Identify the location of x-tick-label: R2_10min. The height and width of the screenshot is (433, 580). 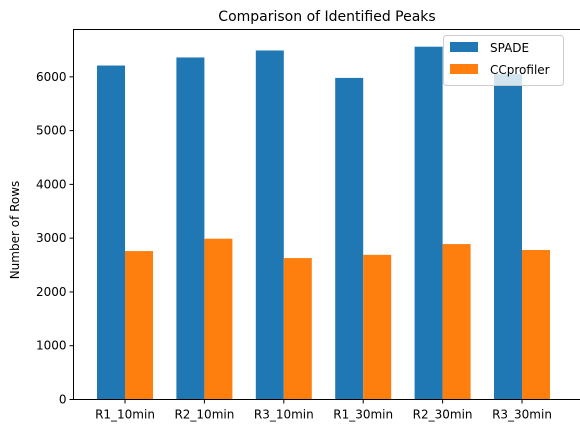
(204, 415).